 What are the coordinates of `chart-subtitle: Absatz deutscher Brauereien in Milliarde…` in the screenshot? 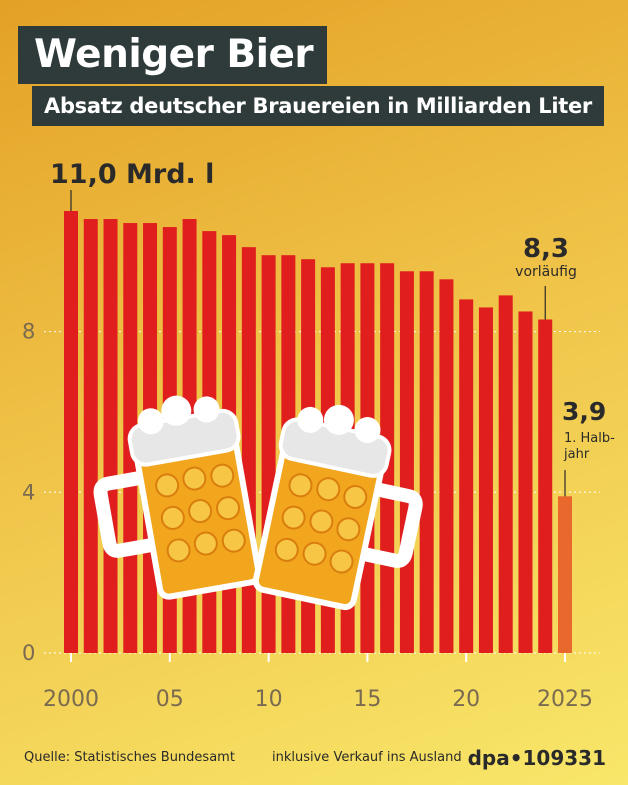 It's located at (318, 106).